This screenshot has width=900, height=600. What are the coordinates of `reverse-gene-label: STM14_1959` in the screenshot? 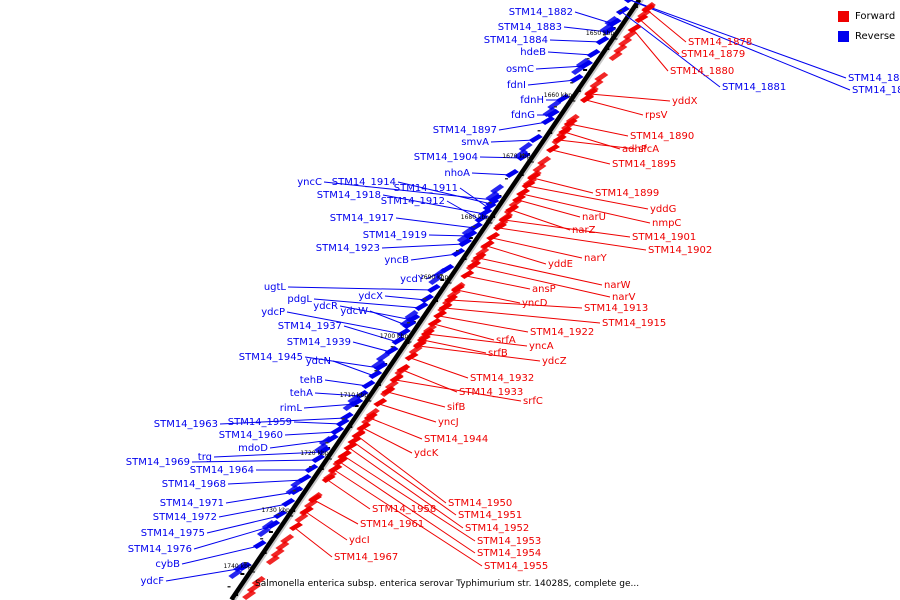 It's located at (260, 422).